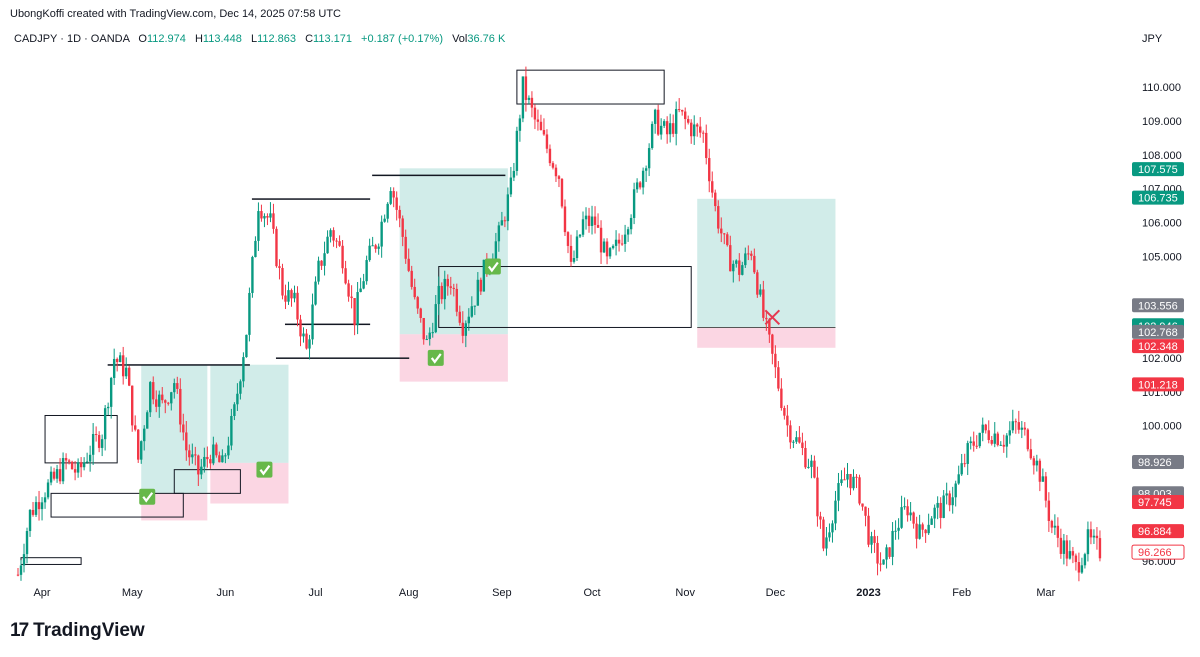 Image resolution: width=1200 pixels, height=657 pixels. Describe the element at coordinates (1152, 39) in the screenshot. I see `currency-label: JPY` at that location.